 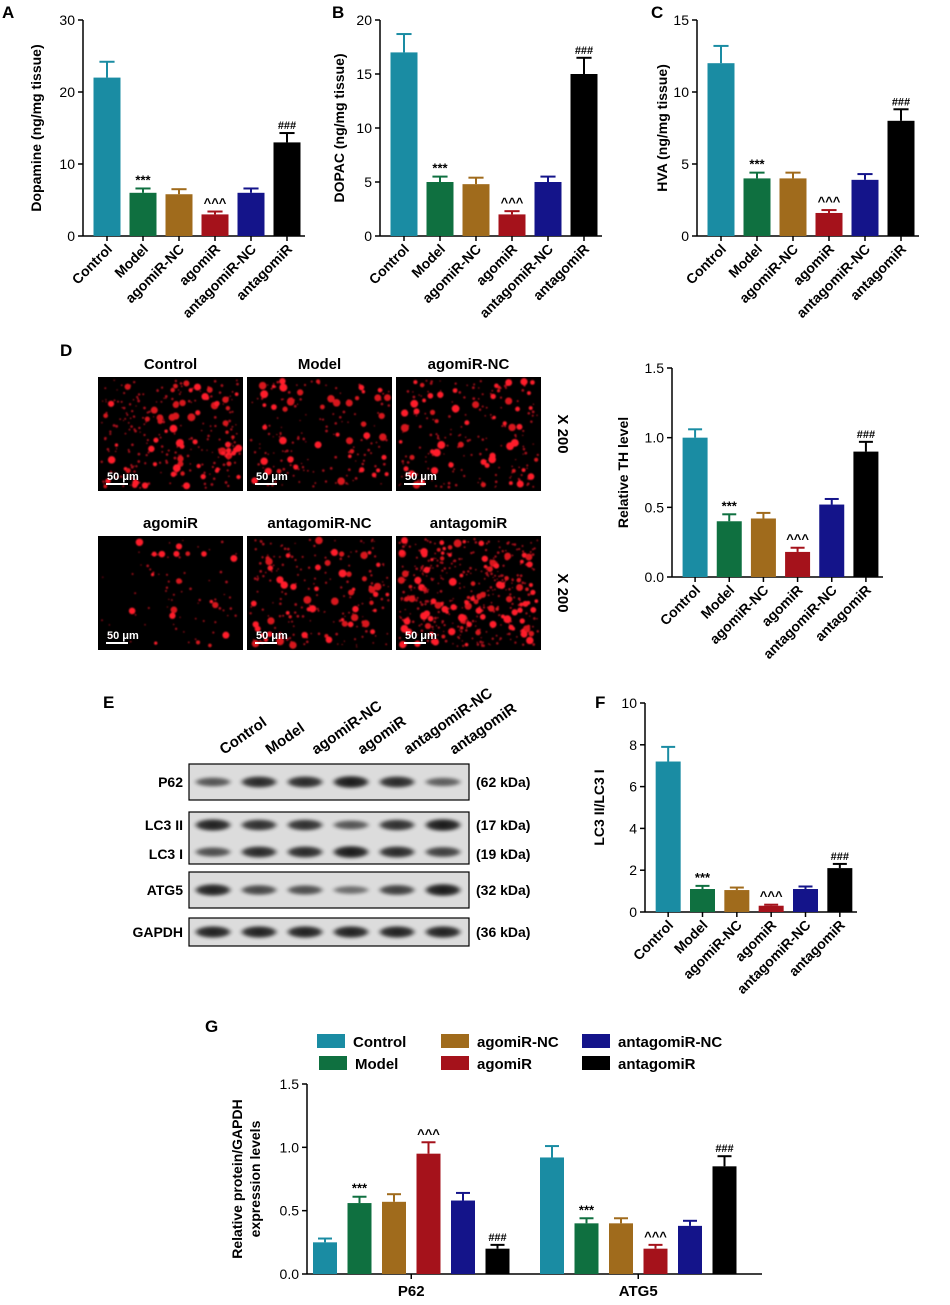 I want to click on bar-p62-agomir-nc, so click(x=394, y=1237).